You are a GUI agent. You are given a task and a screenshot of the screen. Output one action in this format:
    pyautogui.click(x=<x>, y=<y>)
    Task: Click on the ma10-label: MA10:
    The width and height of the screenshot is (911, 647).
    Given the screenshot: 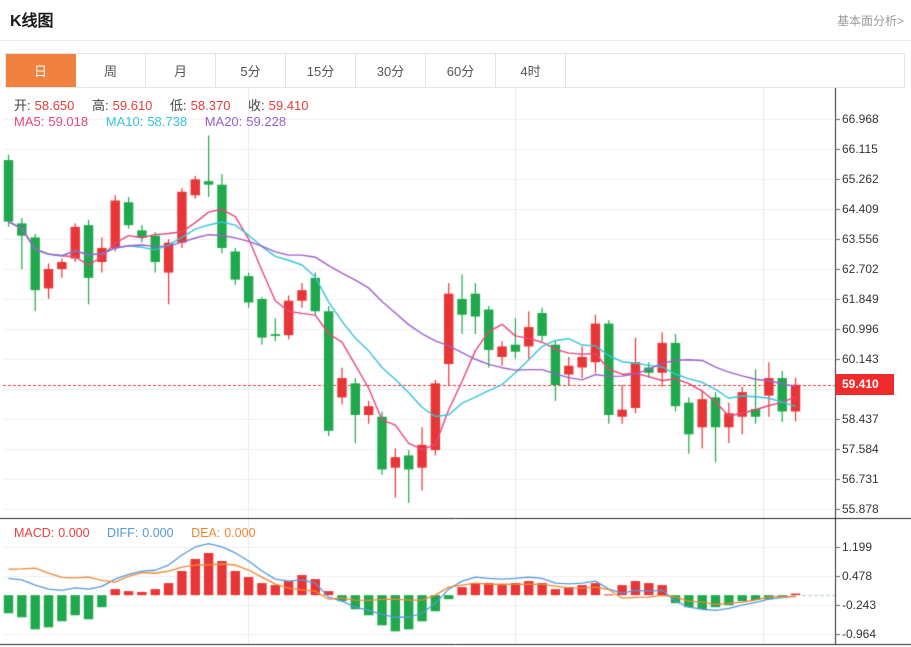 What is the action you would take?
    pyautogui.click(x=124, y=121)
    